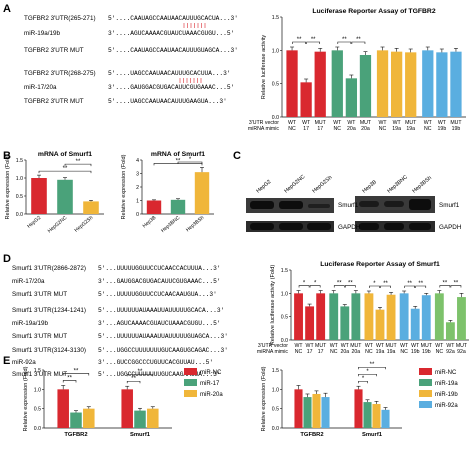 This screenshot has width=474, height=457. What do you see at coordinates (446, 373) in the screenshot?
I see `legend-label: miR-NC` at bounding box center [446, 373].